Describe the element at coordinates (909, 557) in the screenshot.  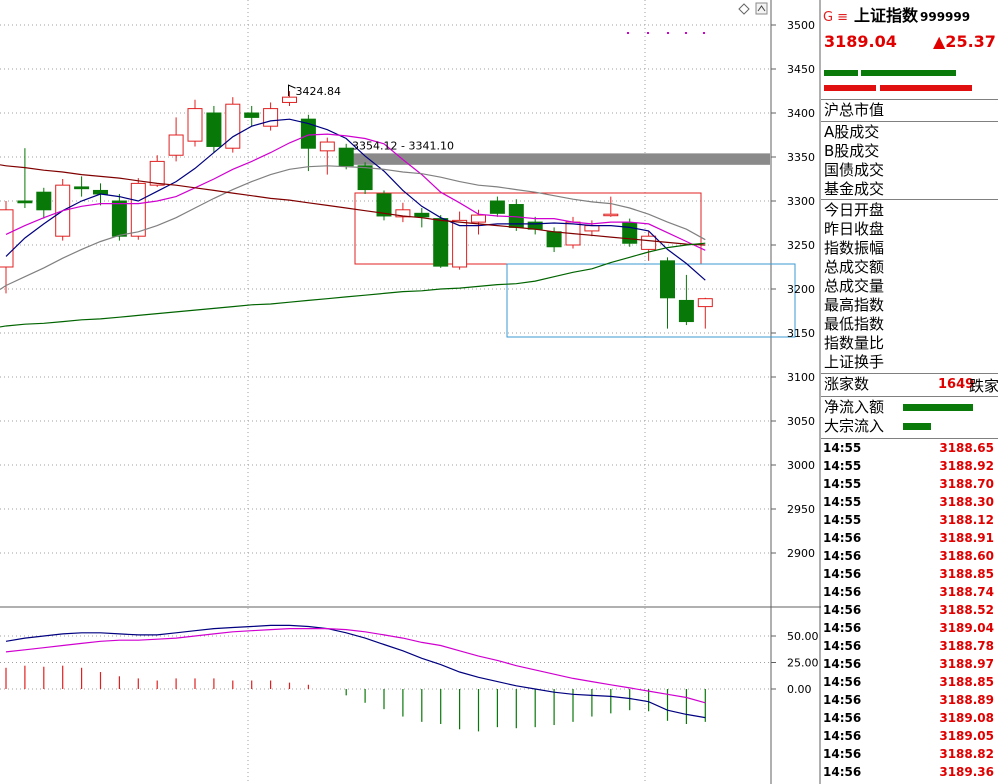
I see `tick-row: 14:56 3188.60` at that location.